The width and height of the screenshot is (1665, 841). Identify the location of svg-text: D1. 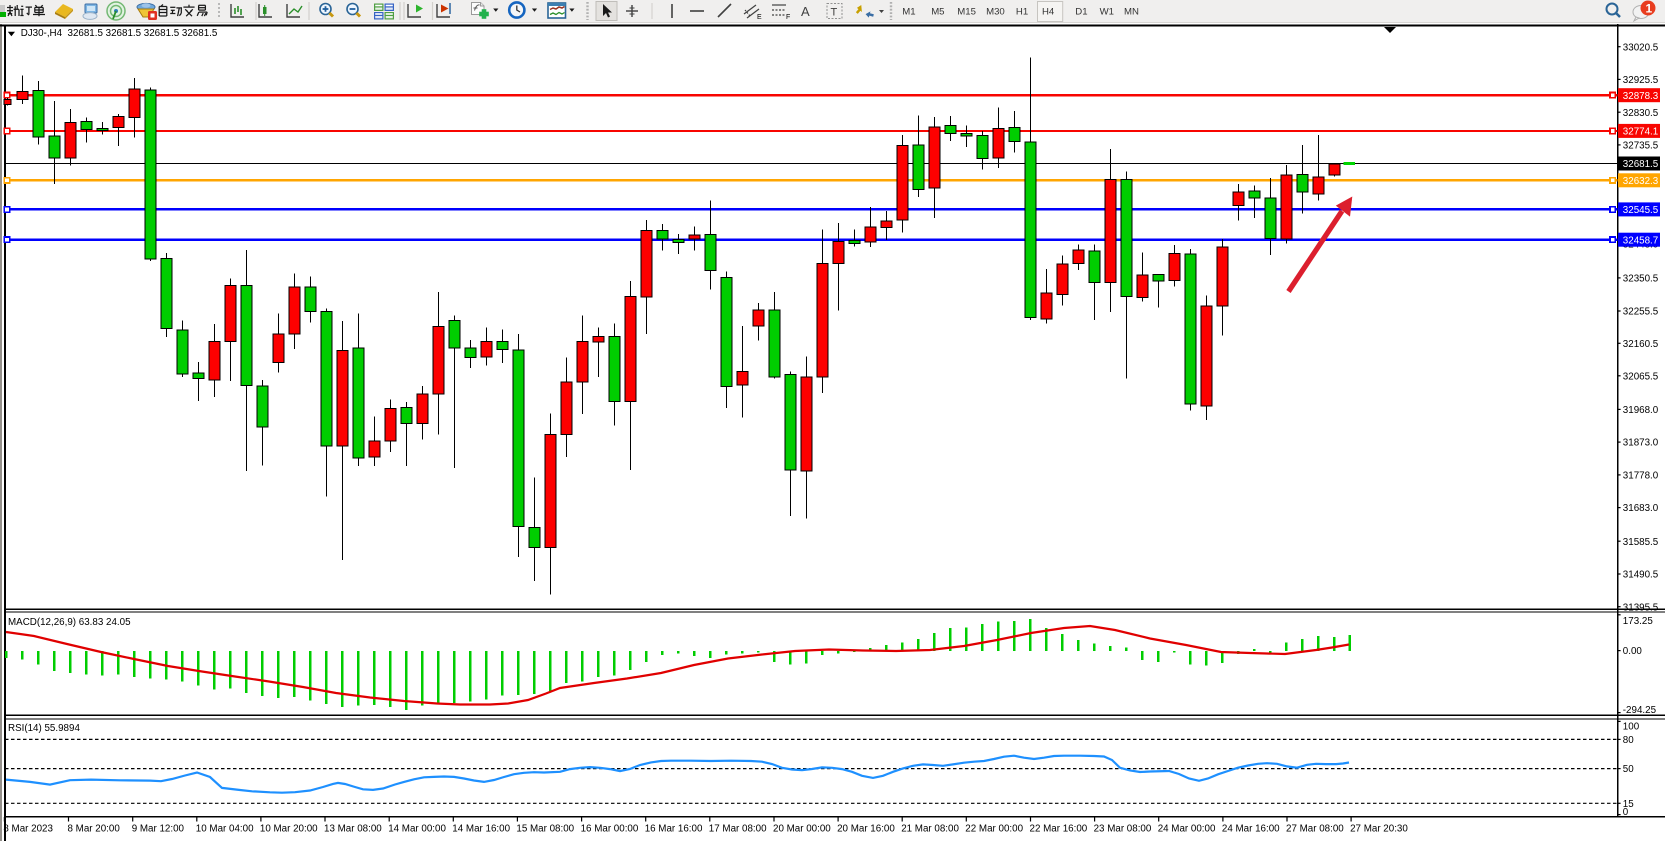
(1081, 12).